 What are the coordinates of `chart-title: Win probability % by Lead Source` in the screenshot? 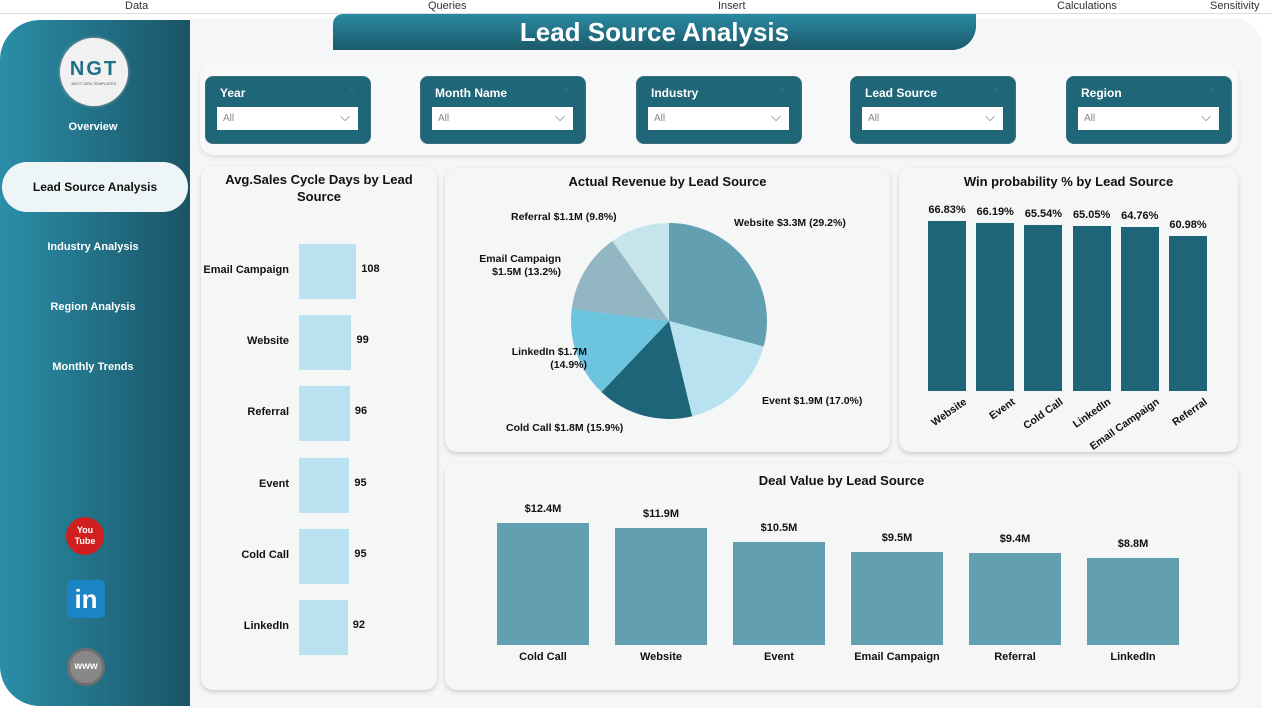 It's located at (1068, 181).